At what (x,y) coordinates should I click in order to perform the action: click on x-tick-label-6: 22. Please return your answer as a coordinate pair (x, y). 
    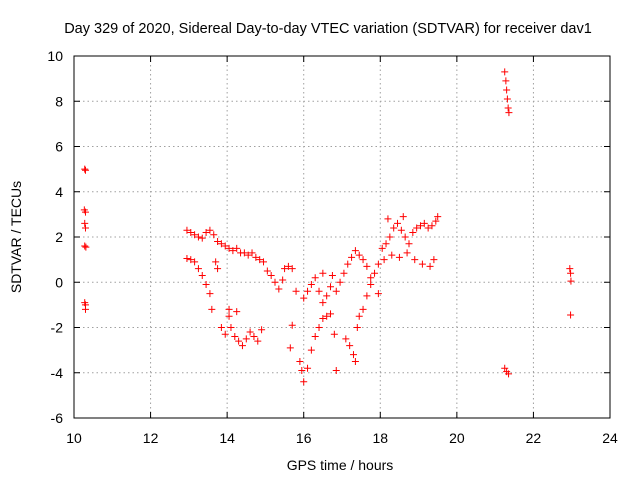
    Looking at the image, I should click on (534, 438).